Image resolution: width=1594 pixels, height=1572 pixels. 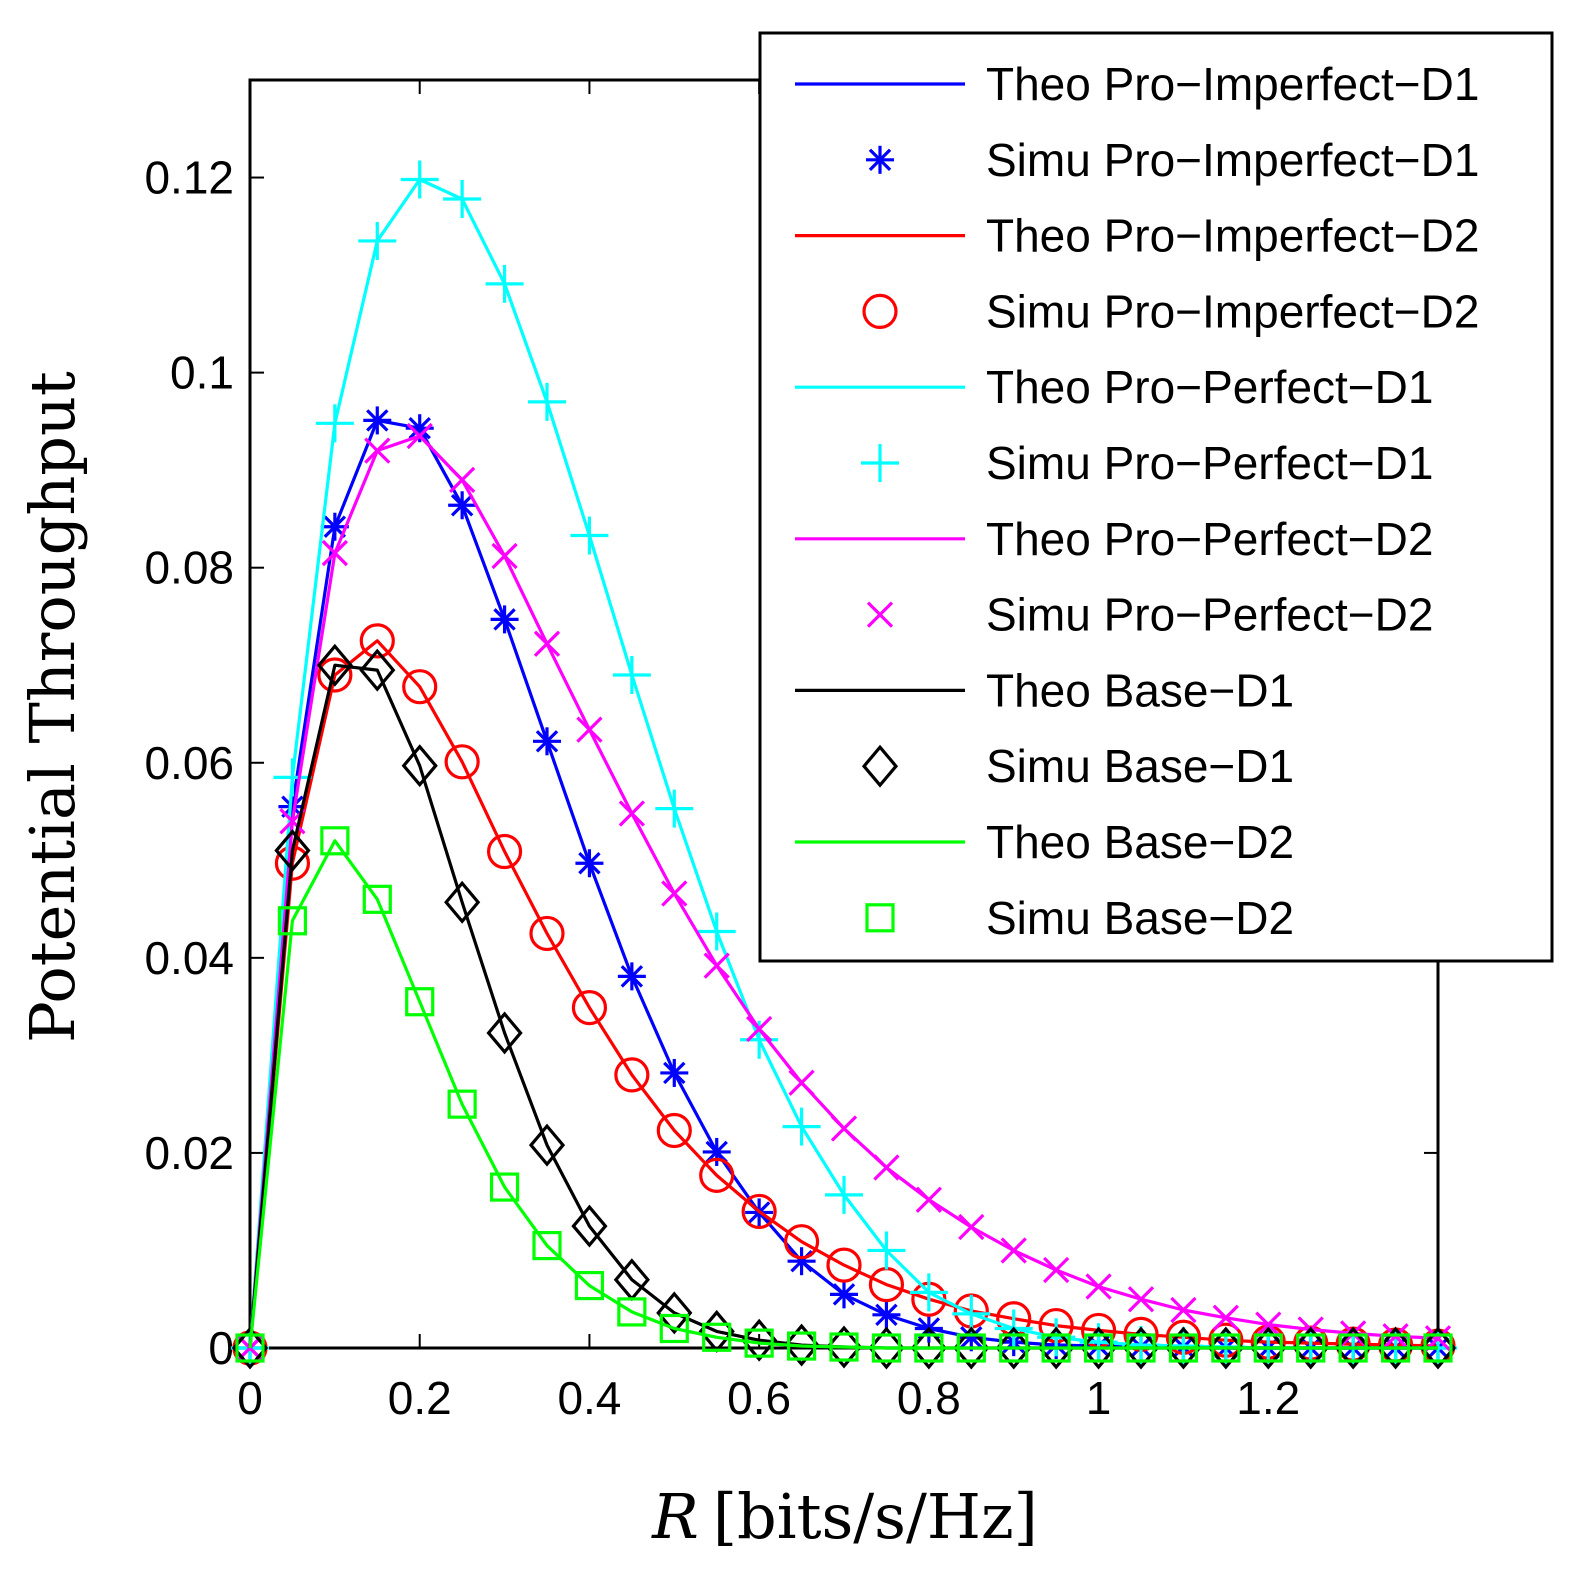 What do you see at coordinates (189, 958) in the screenshot?
I see `y-tick-label: 0.04` at bounding box center [189, 958].